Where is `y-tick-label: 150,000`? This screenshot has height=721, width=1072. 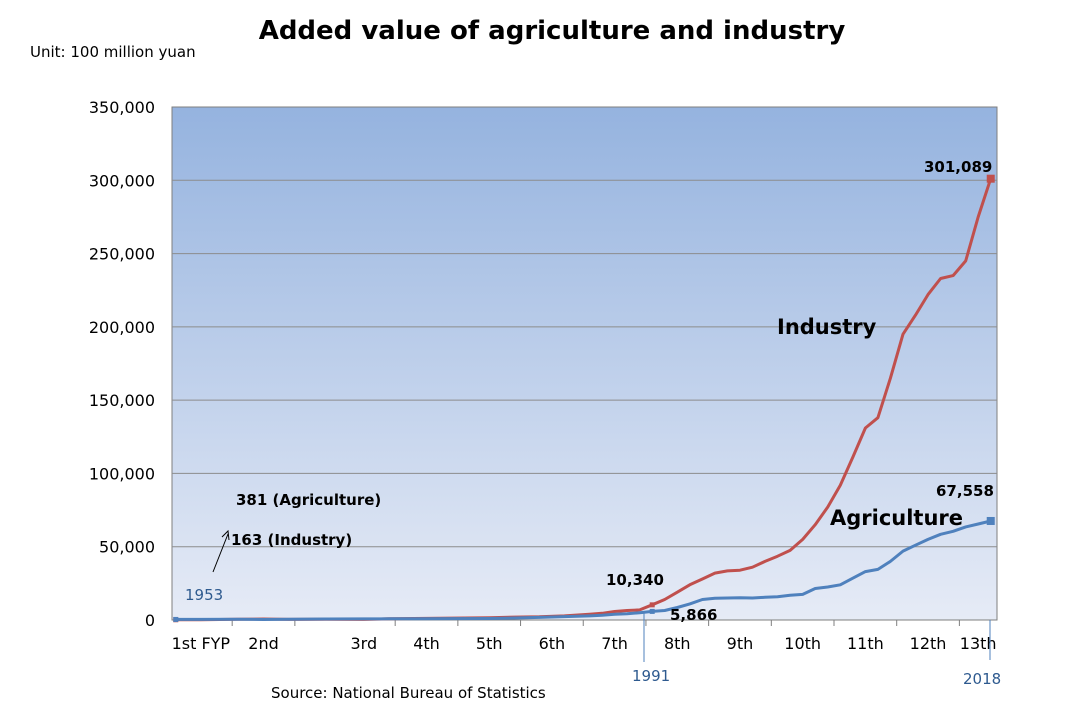 y-tick-label: 150,000 is located at coordinates (122, 400).